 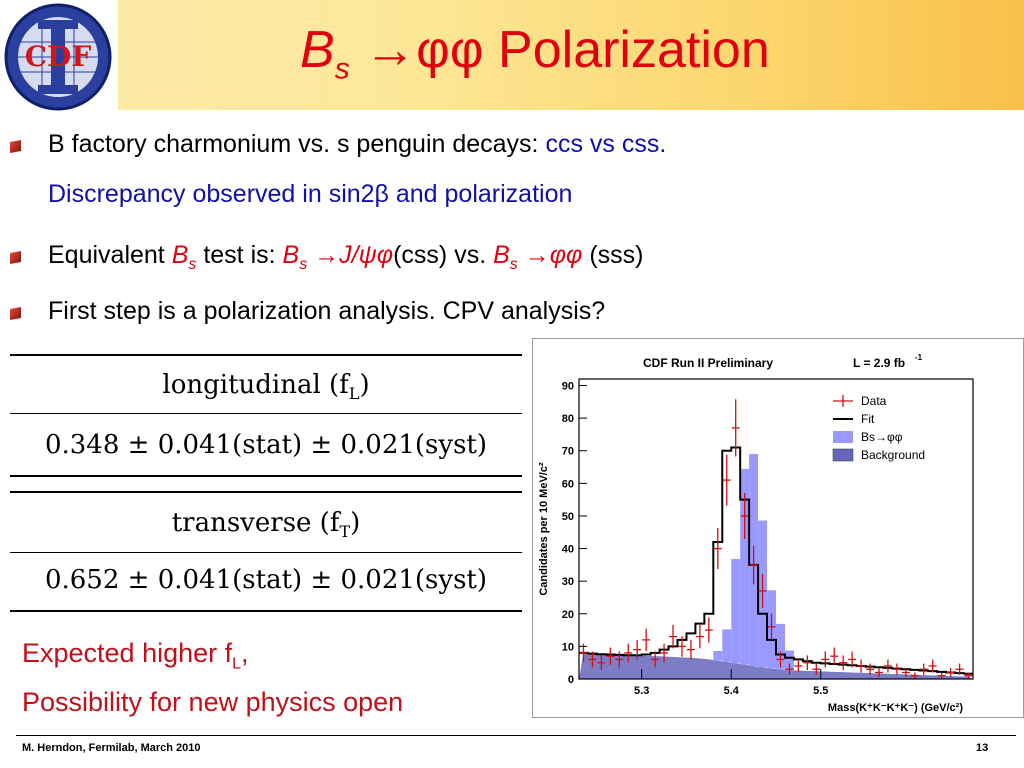 What do you see at coordinates (982, 748) in the screenshot?
I see `page-number: 13` at bounding box center [982, 748].